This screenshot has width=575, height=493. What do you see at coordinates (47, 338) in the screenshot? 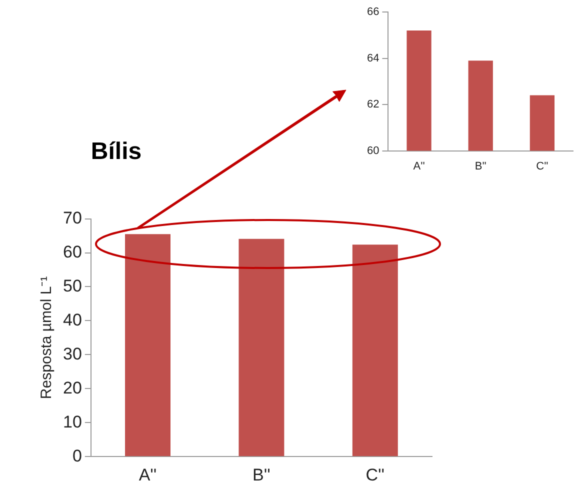
I see `y-axis-title: Resposta µmol L⁻¹` at bounding box center [47, 338].